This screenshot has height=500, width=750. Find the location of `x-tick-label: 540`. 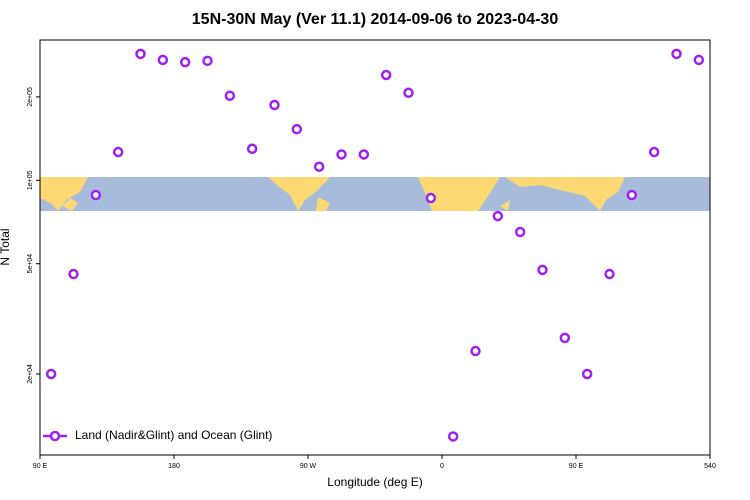

x-tick-label: 540 is located at coordinates (710, 466).